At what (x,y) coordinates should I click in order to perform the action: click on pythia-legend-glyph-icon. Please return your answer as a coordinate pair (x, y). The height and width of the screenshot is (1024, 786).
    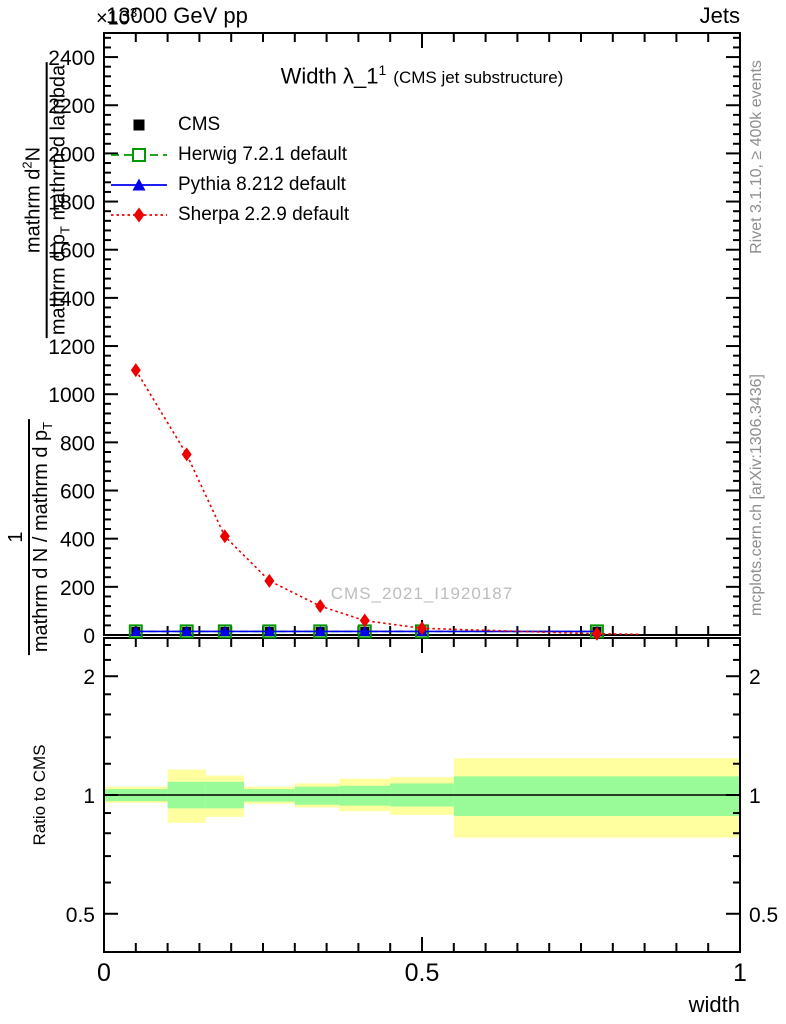
    Looking at the image, I should click on (139, 184).